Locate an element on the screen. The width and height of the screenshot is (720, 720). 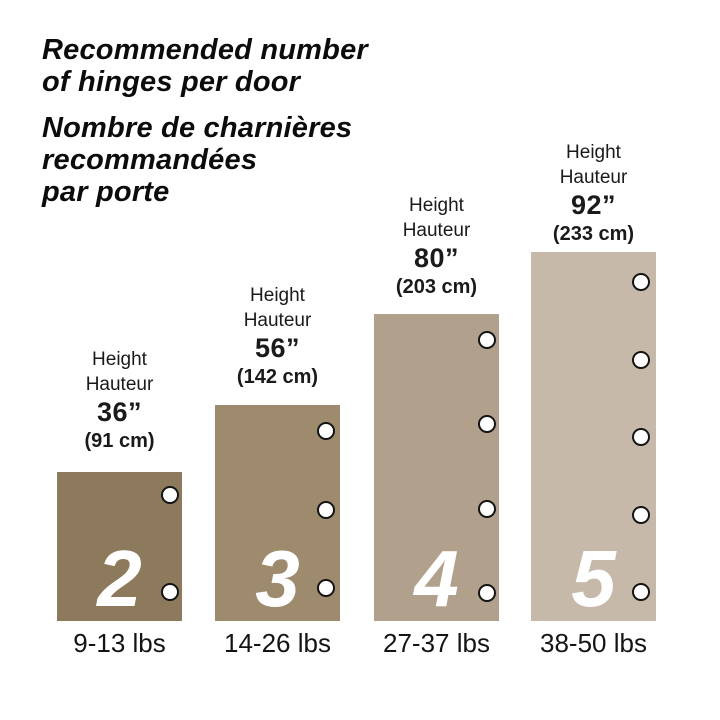
door-height-label-stack: Height Hauteur 36” (91 cm) is located at coordinates (120, 400).